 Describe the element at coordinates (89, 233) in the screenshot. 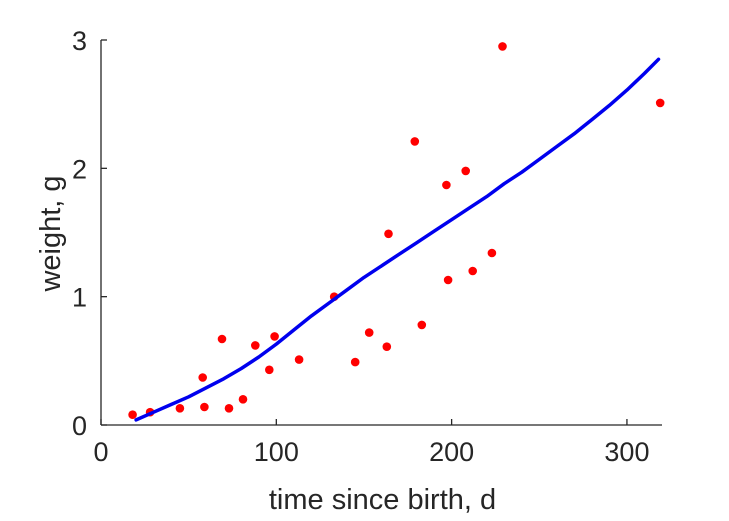

I see `y-ticks: 0 1 2 3` at that location.